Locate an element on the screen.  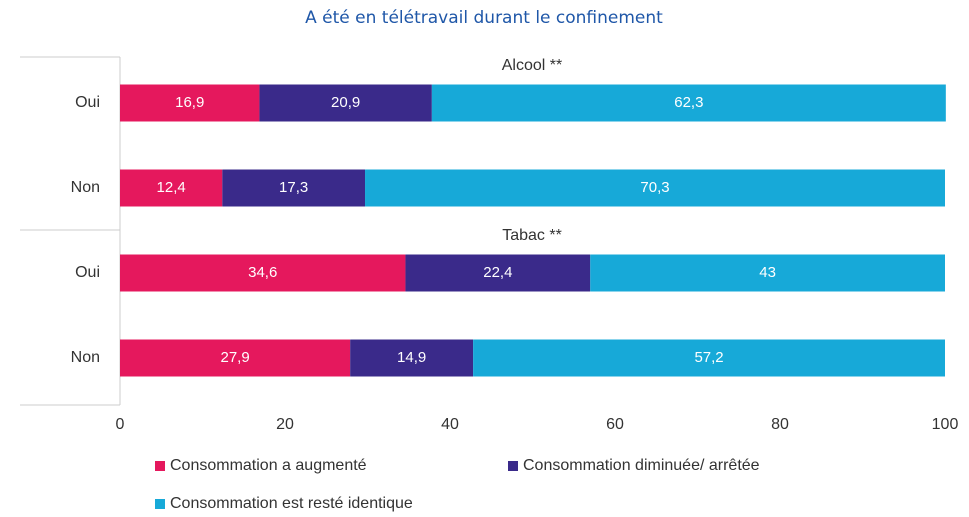
data-label: 70,3 is located at coordinates (654, 187).